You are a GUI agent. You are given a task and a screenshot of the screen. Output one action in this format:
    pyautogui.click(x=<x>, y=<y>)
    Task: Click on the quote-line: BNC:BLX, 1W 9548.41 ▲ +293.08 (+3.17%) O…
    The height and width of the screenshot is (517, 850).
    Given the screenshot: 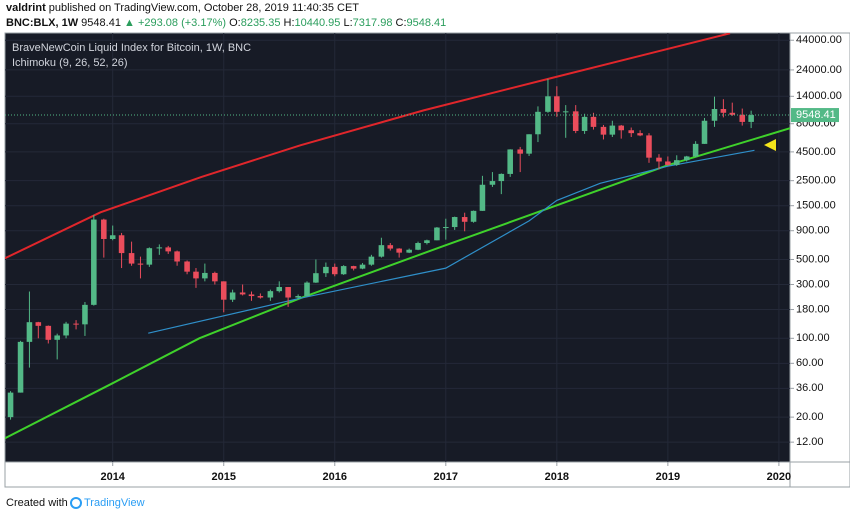 What is the action you would take?
    pyautogui.click(x=226, y=23)
    